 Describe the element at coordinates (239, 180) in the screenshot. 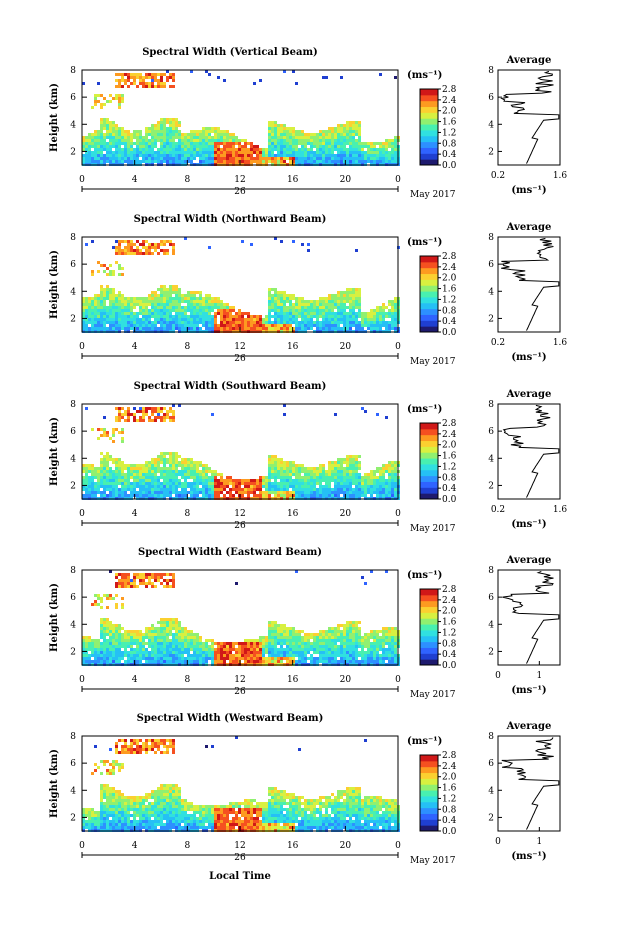

I see `x-tick-label: 12` at that location.